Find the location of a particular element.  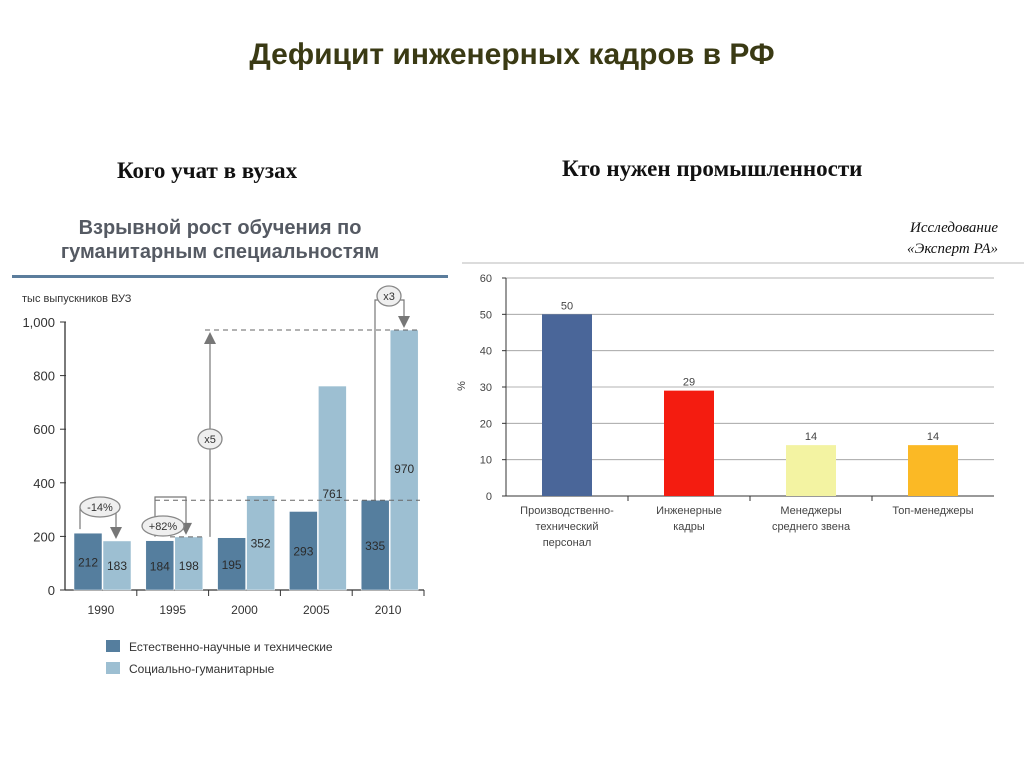

right-y-tick-label: 10 is located at coordinates (486, 461).